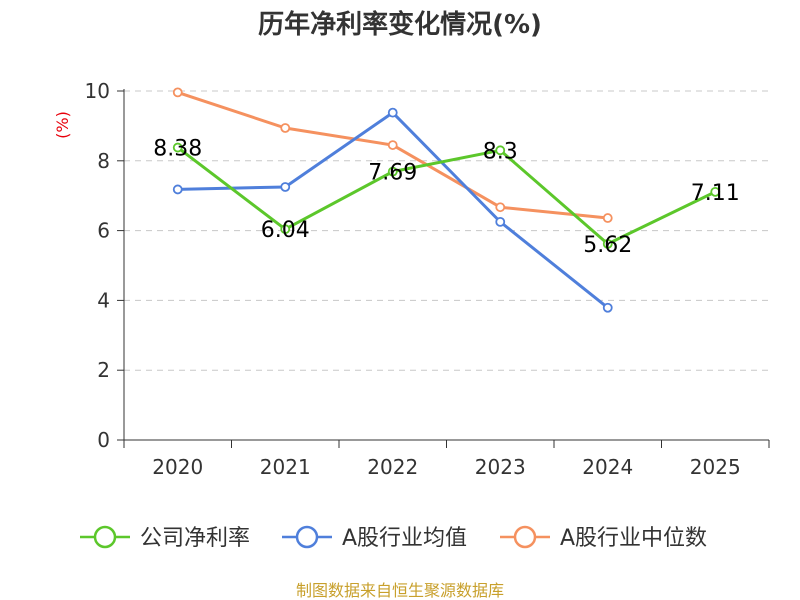 The width and height of the screenshot is (800, 600). I want to click on x-tick-label-2022: 2022, so click(392, 467).